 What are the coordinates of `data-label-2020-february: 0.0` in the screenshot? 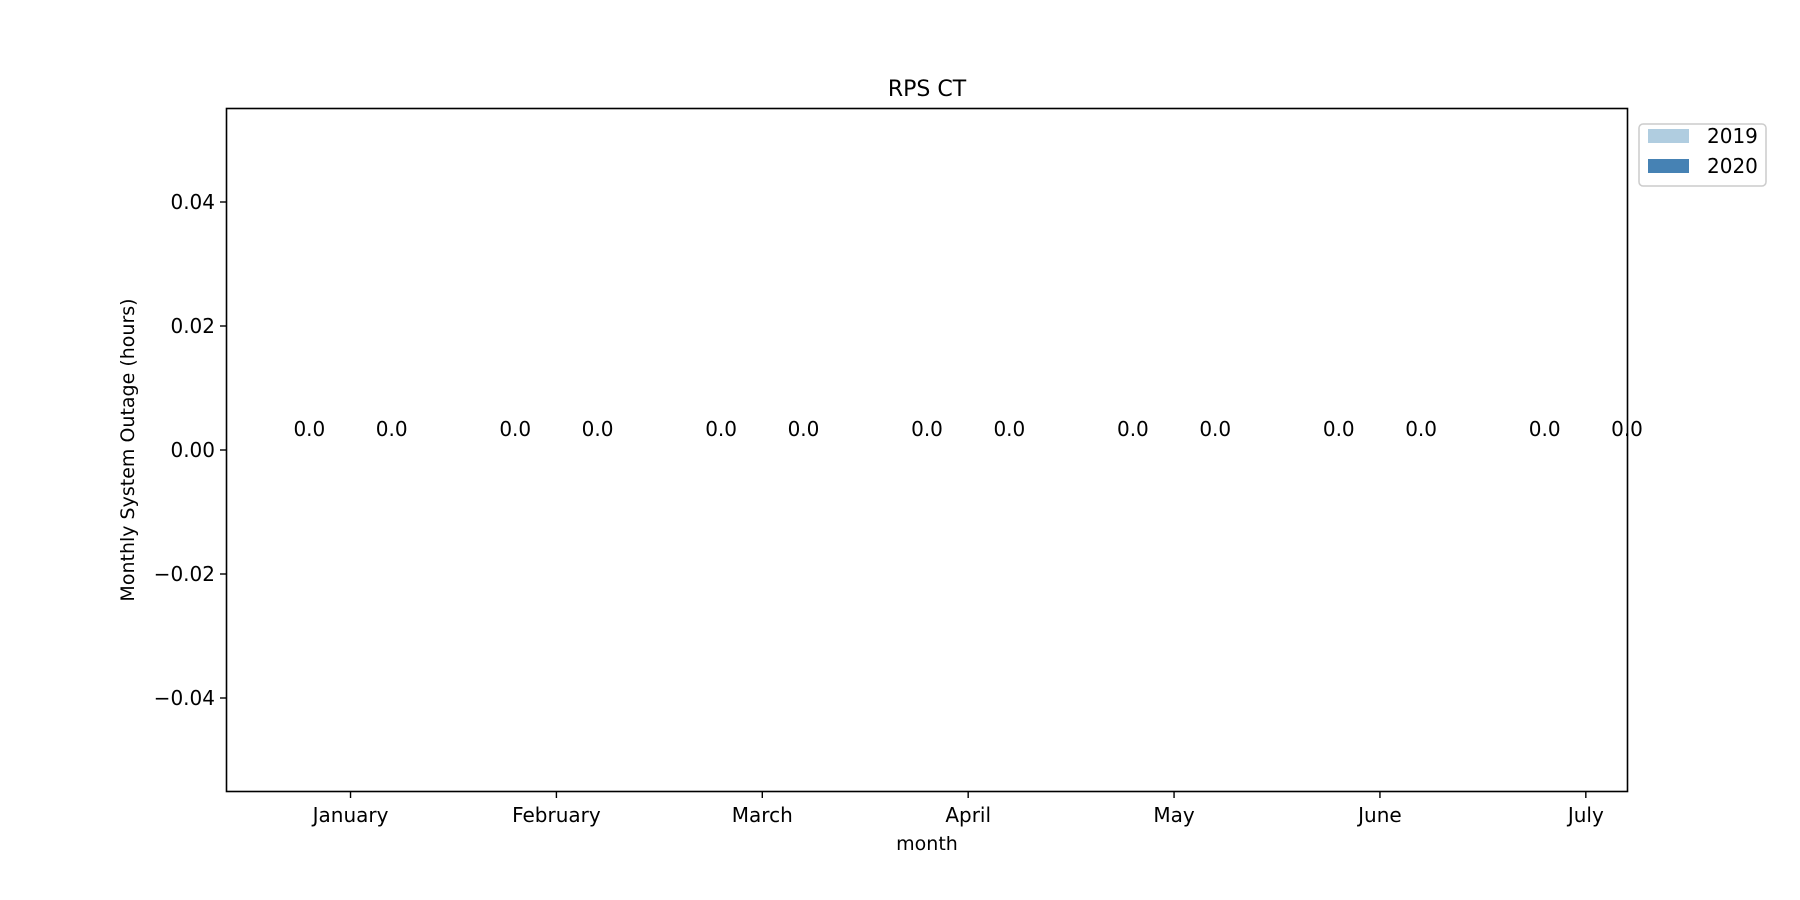 It's located at (598, 429).